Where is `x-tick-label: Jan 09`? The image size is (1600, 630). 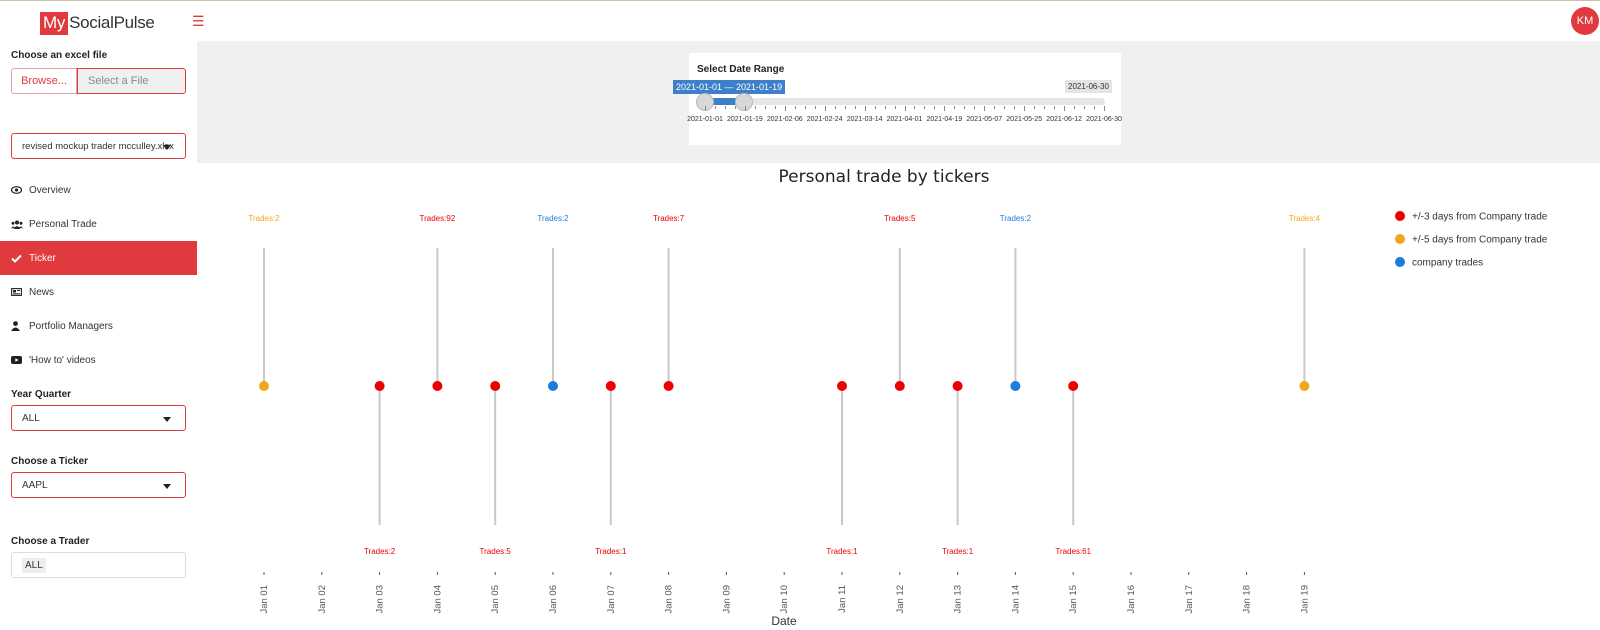 x-tick-label: Jan 09 is located at coordinates (726, 599).